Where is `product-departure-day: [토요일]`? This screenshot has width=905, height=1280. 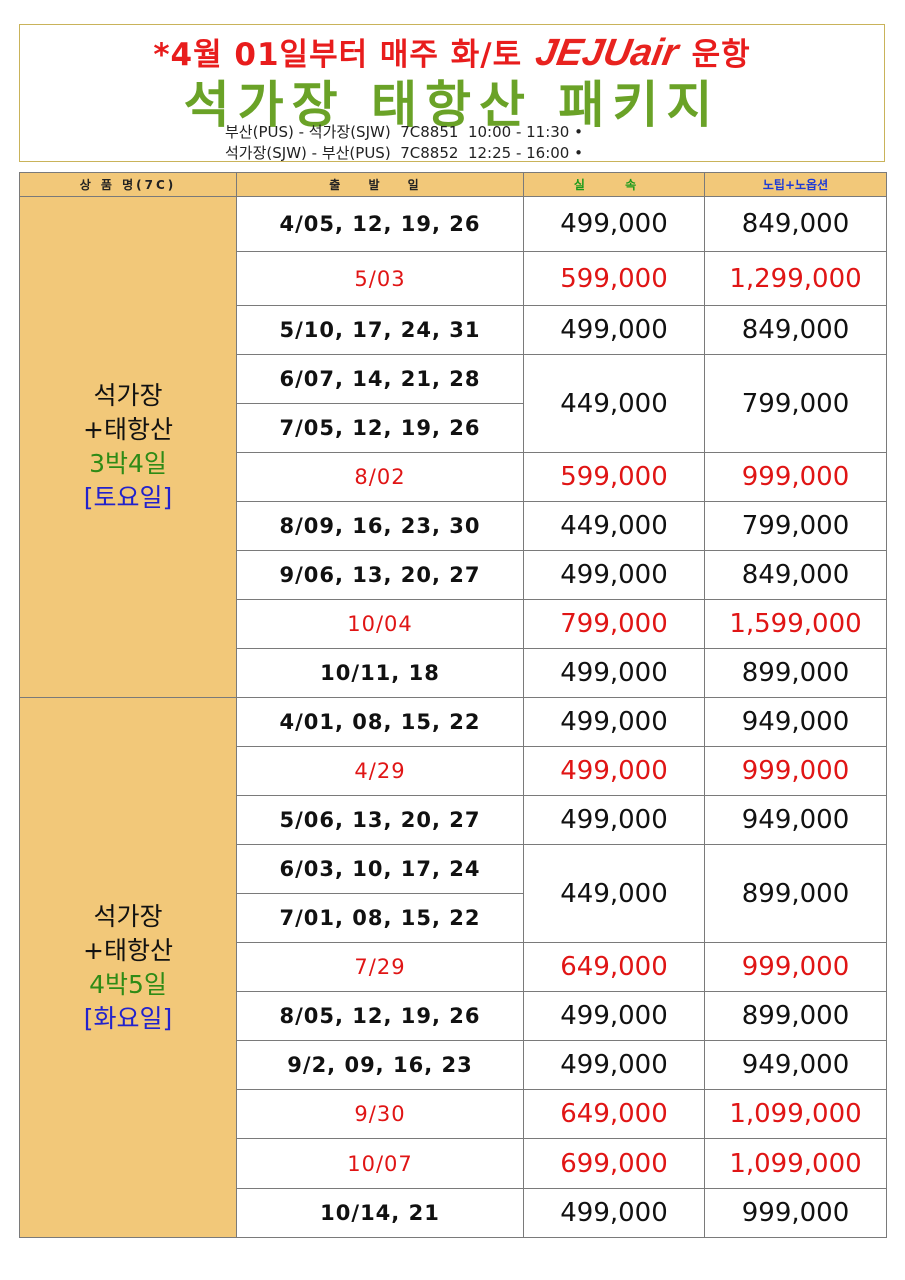
product-departure-day: [토요일] is located at coordinates (128, 497).